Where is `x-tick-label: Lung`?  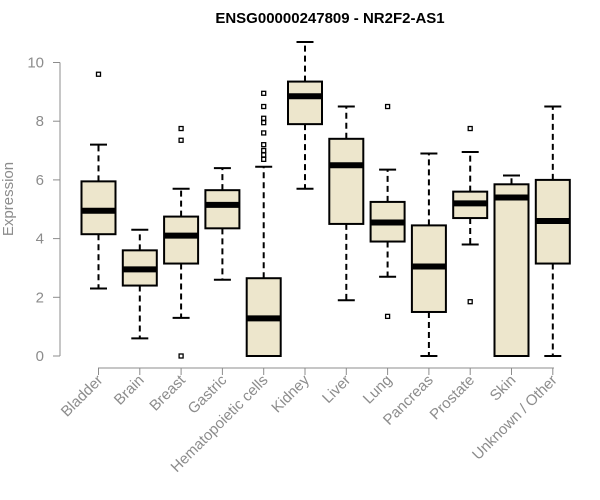 x-tick-label: Lung is located at coordinates (378, 390).